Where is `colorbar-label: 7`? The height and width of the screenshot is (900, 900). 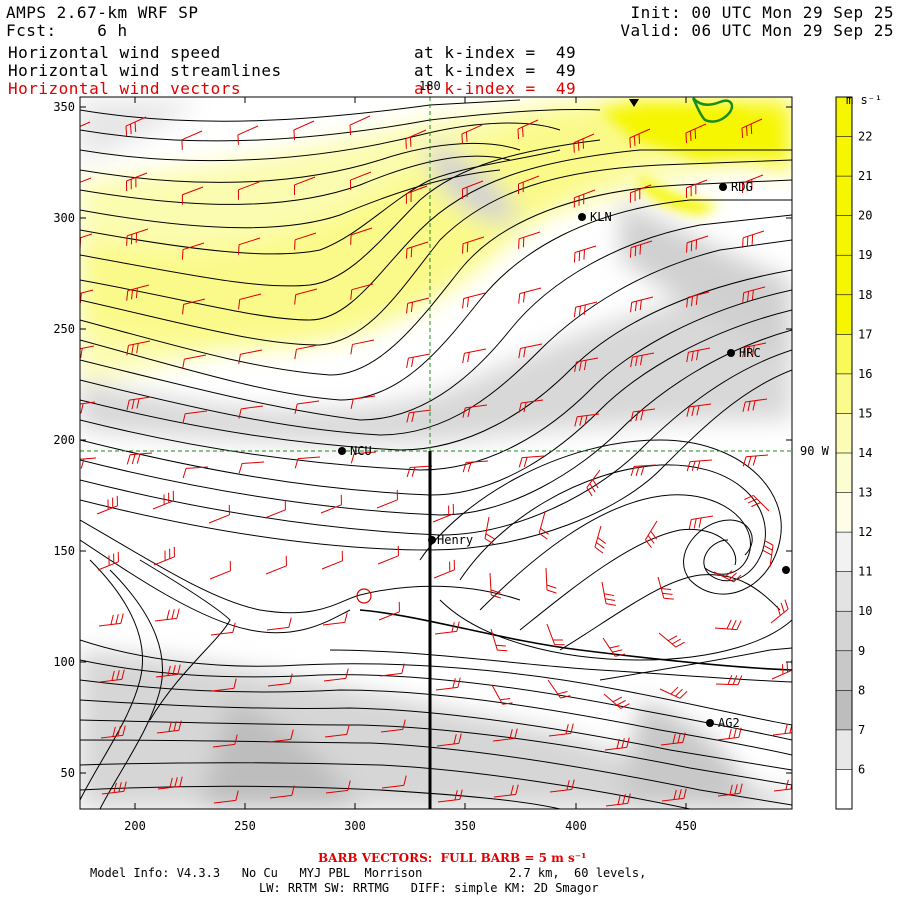
colorbar-label: 7 is located at coordinates (861, 730).